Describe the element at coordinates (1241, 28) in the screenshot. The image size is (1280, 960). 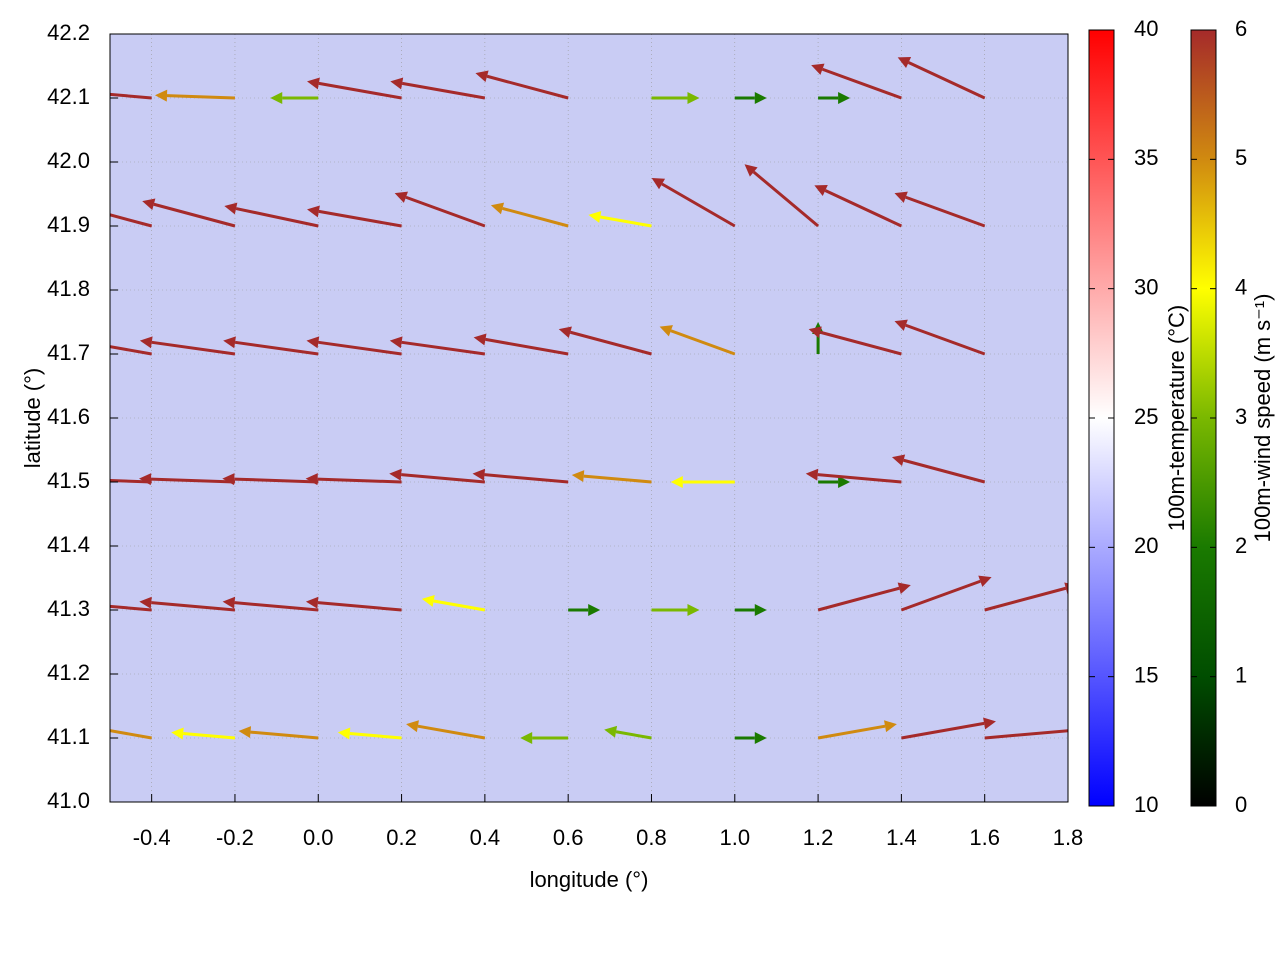
I see `colorbar-tick-label: 6` at that location.